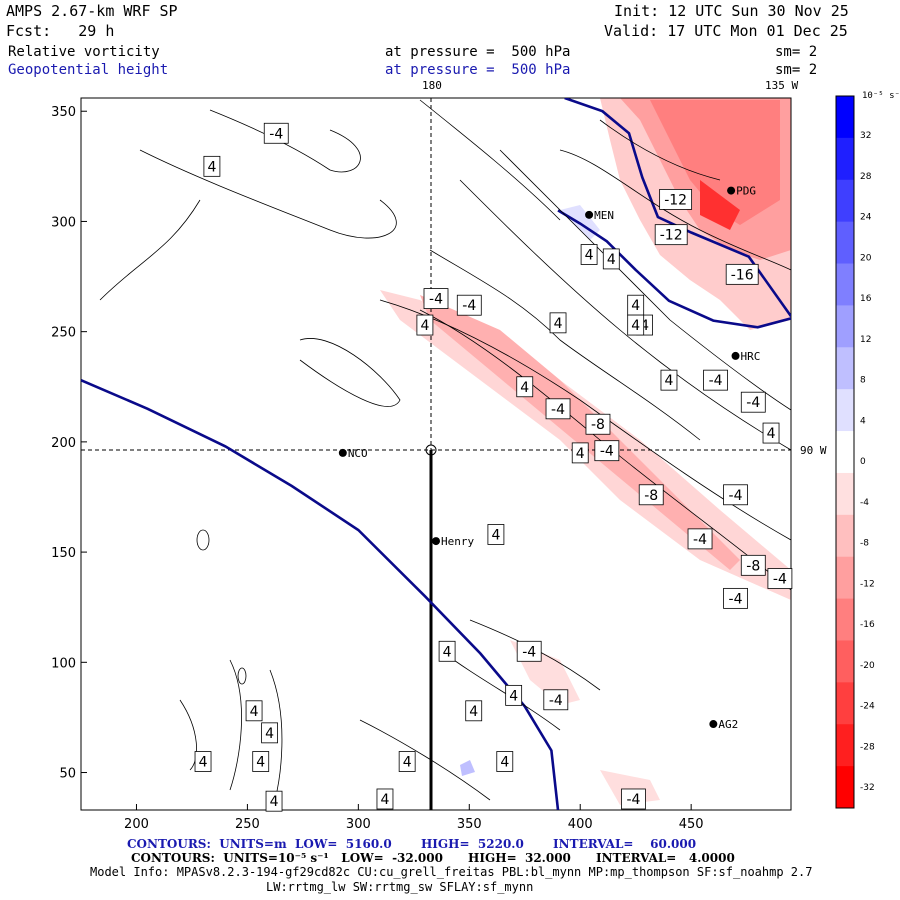 The height and width of the screenshot is (900, 900). Describe the element at coordinates (753, 565) in the screenshot. I see `contour-label: -8` at that location.